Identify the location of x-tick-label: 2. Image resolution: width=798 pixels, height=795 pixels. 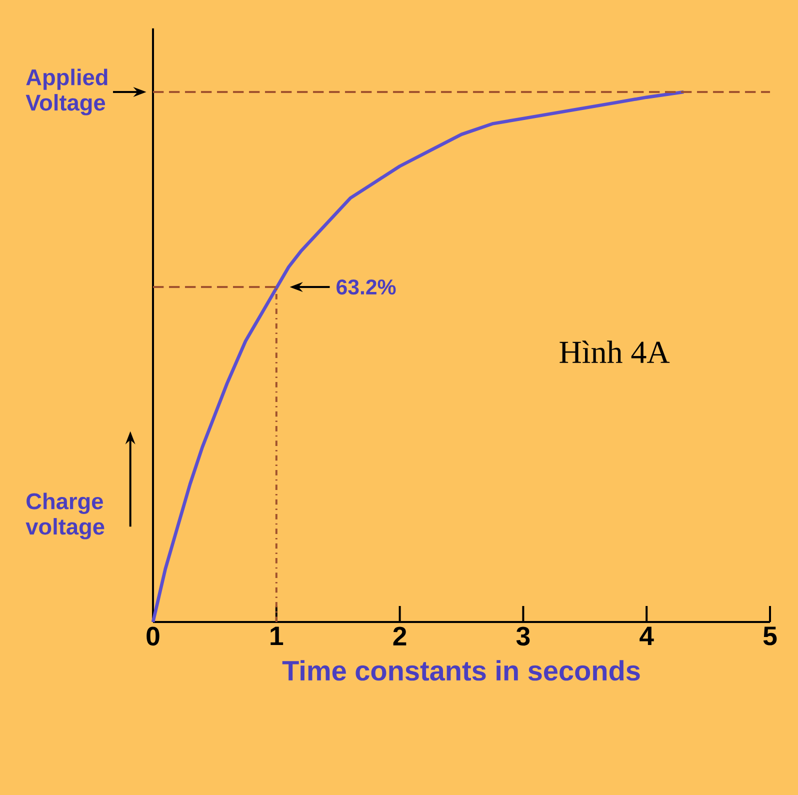
(399, 636).